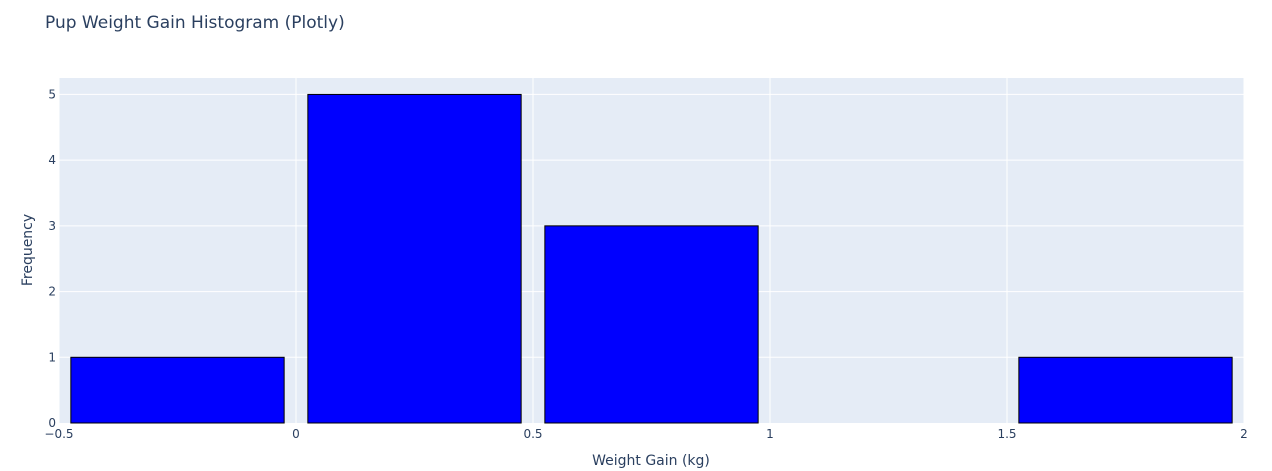 The height and width of the screenshot is (471, 1272). What do you see at coordinates (52, 292) in the screenshot?
I see `y-tick-label: 2` at bounding box center [52, 292].